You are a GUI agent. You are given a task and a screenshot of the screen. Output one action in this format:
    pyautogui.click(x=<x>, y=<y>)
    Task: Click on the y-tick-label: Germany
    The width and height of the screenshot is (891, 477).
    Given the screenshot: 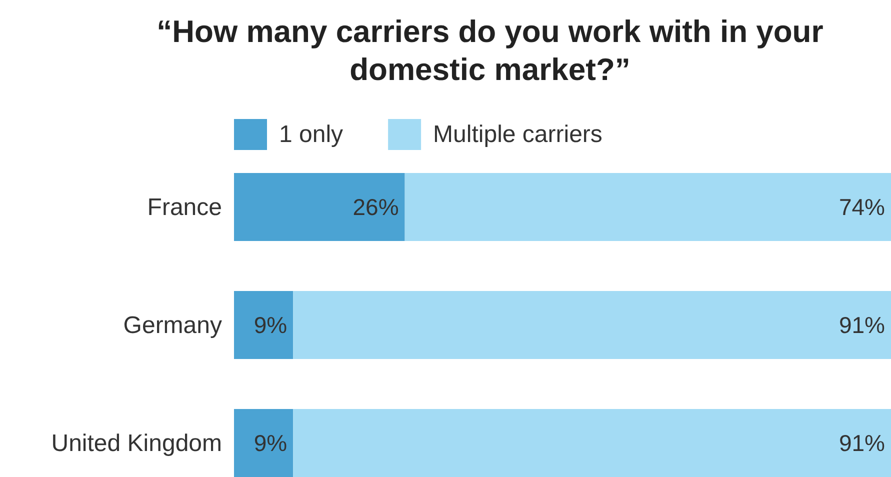 What is the action you would take?
    pyautogui.click(x=172, y=325)
    